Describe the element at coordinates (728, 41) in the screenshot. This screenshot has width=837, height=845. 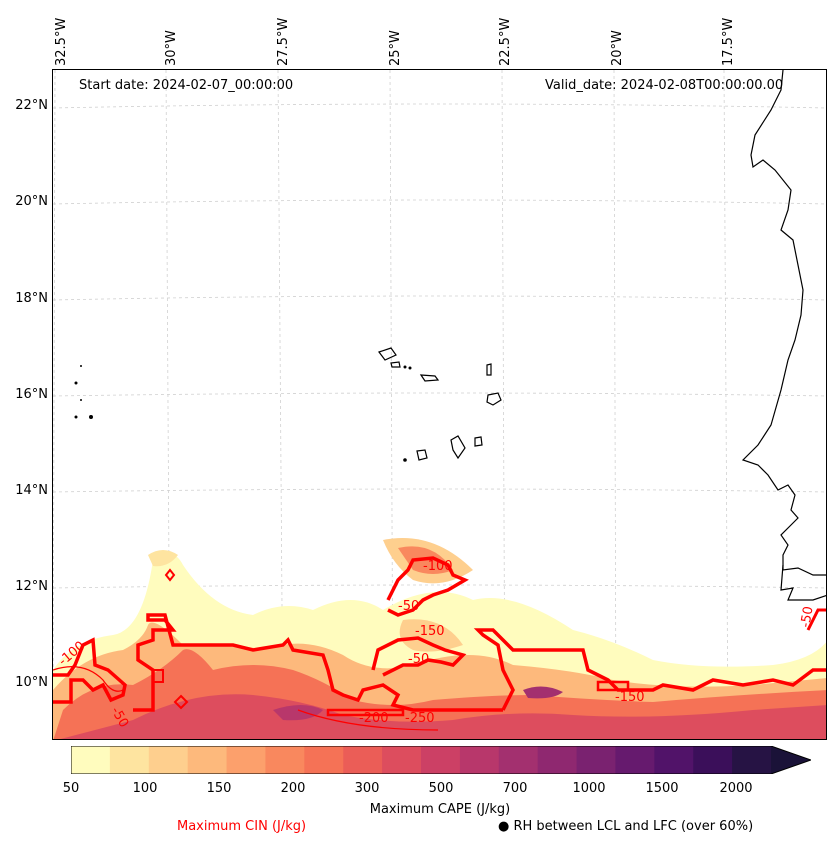
I see `lon-label-17-5w: 17.5°W` at that location.